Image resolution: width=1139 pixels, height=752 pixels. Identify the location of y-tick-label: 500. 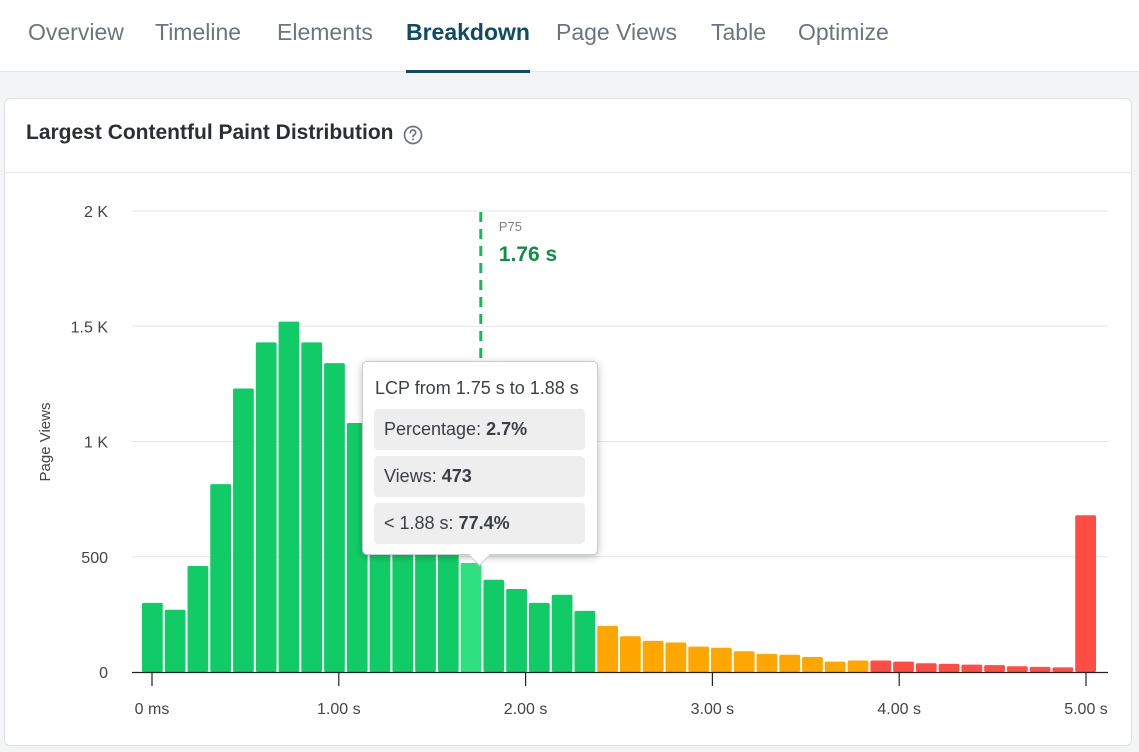
(94, 558).